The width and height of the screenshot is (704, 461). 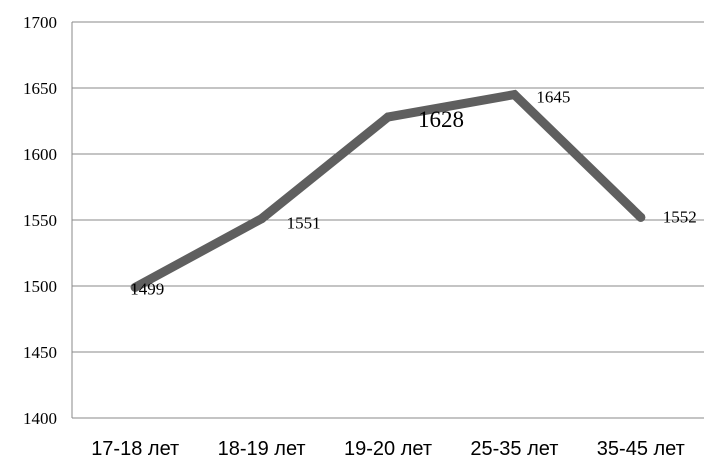 I want to click on x-tick-label: 19-20 лет, so click(x=388, y=449).